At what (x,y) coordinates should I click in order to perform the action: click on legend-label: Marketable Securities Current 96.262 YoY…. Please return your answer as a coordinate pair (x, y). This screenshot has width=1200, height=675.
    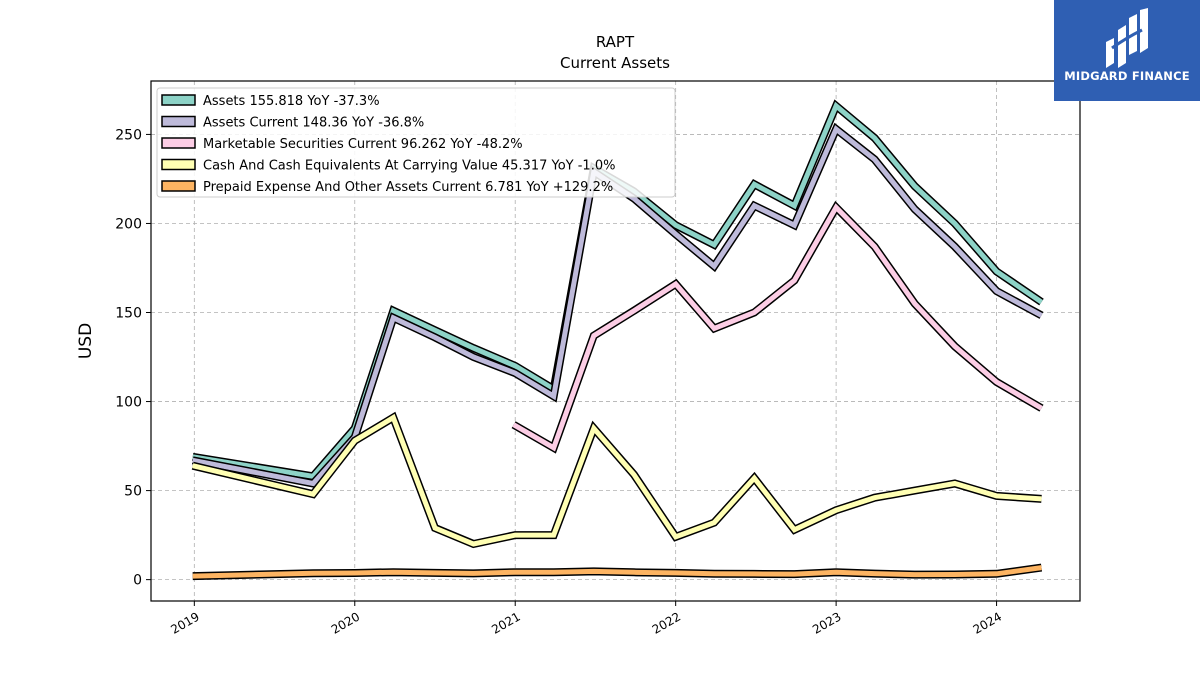
    Looking at the image, I should click on (363, 144).